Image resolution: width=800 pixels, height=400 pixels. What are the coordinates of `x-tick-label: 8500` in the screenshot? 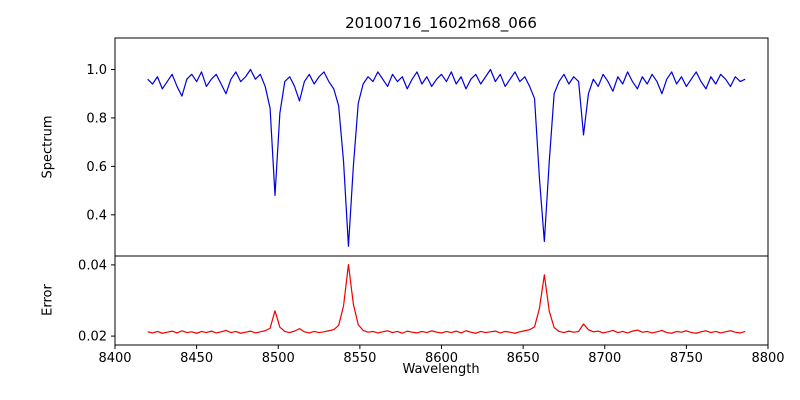 It's located at (278, 358).